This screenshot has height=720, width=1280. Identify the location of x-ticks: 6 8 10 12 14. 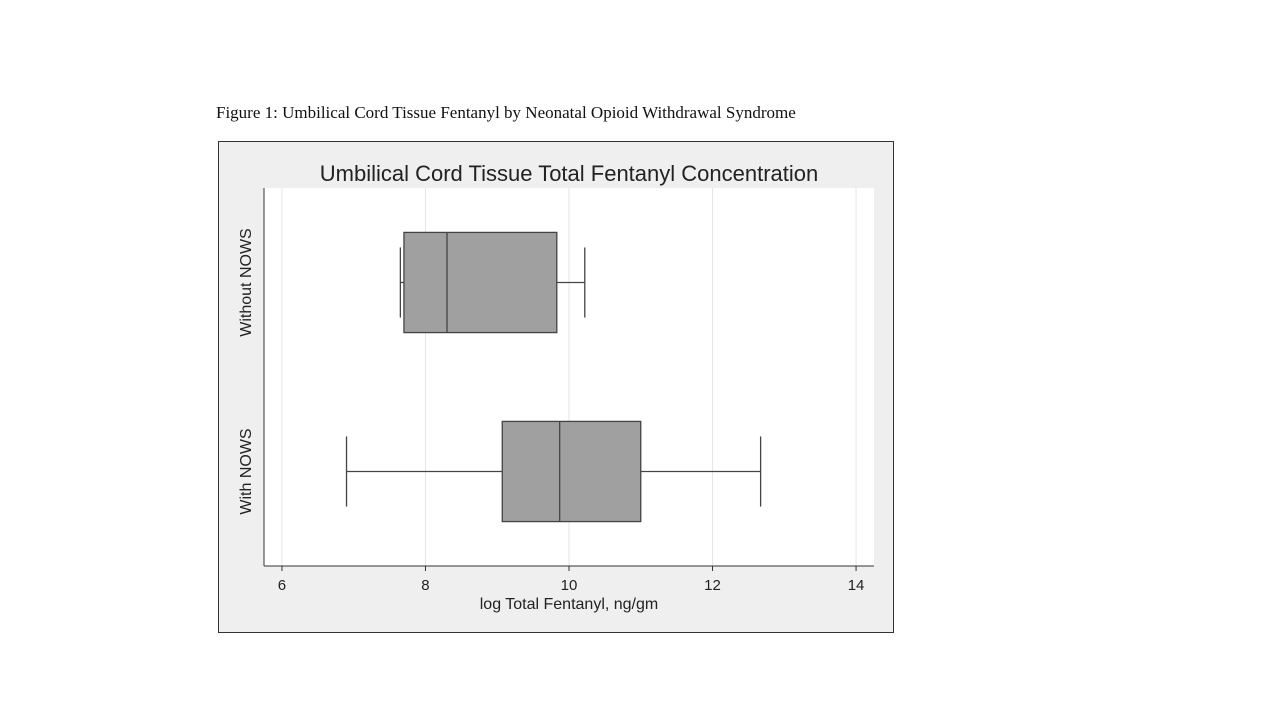
(571, 580).